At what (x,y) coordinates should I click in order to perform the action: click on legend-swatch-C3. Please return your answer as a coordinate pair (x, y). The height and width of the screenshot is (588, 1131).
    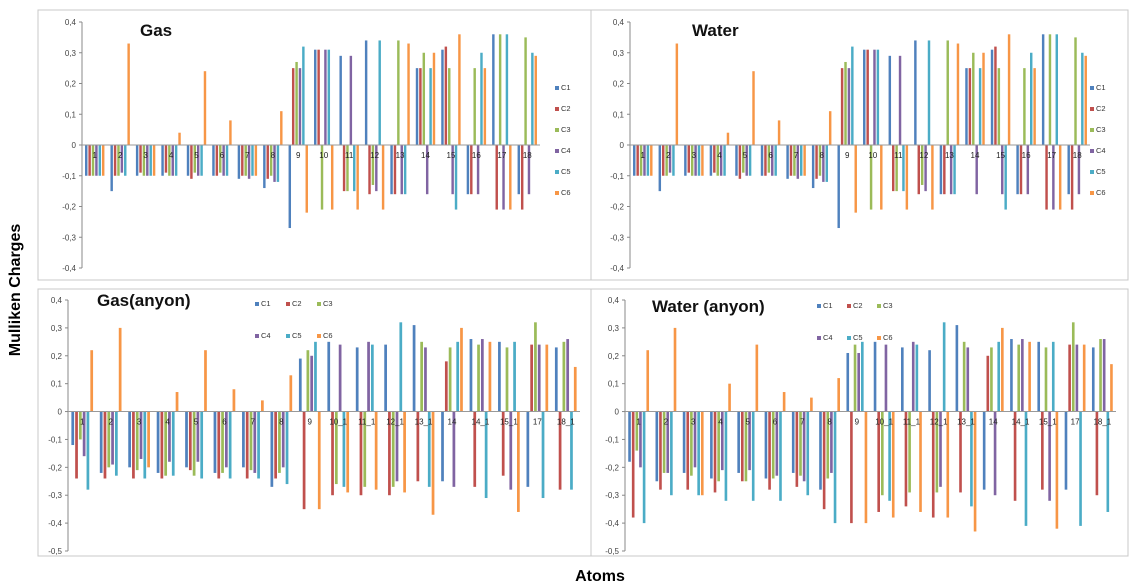
    Looking at the image, I should click on (319, 304).